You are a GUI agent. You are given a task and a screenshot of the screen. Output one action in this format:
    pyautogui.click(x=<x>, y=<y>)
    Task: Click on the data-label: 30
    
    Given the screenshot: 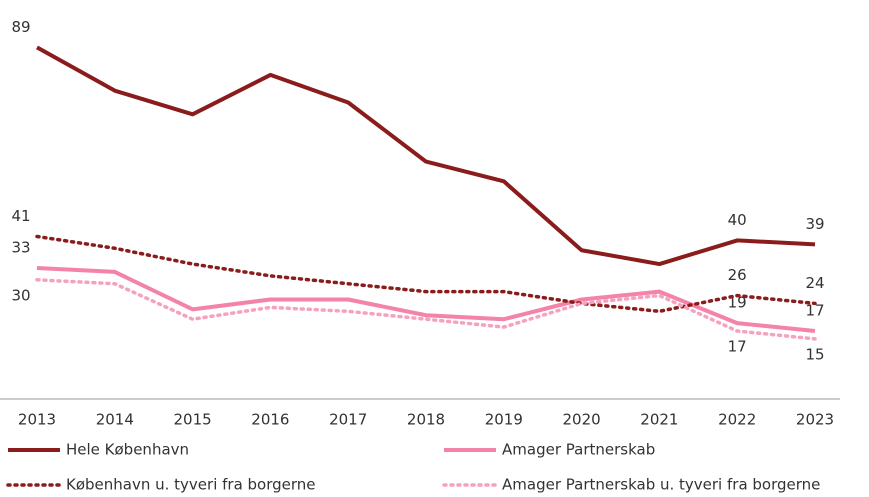 What is the action you would take?
    pyautogui.click(x=20, y=295)
    